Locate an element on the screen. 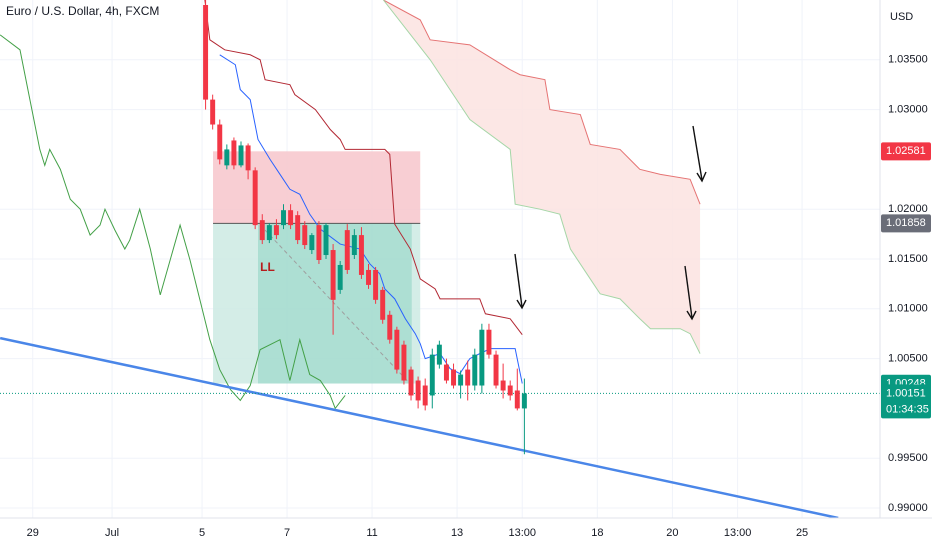 The image size is (932, 550). countdown: 01:34:35 is located at coordinates (907, 409).